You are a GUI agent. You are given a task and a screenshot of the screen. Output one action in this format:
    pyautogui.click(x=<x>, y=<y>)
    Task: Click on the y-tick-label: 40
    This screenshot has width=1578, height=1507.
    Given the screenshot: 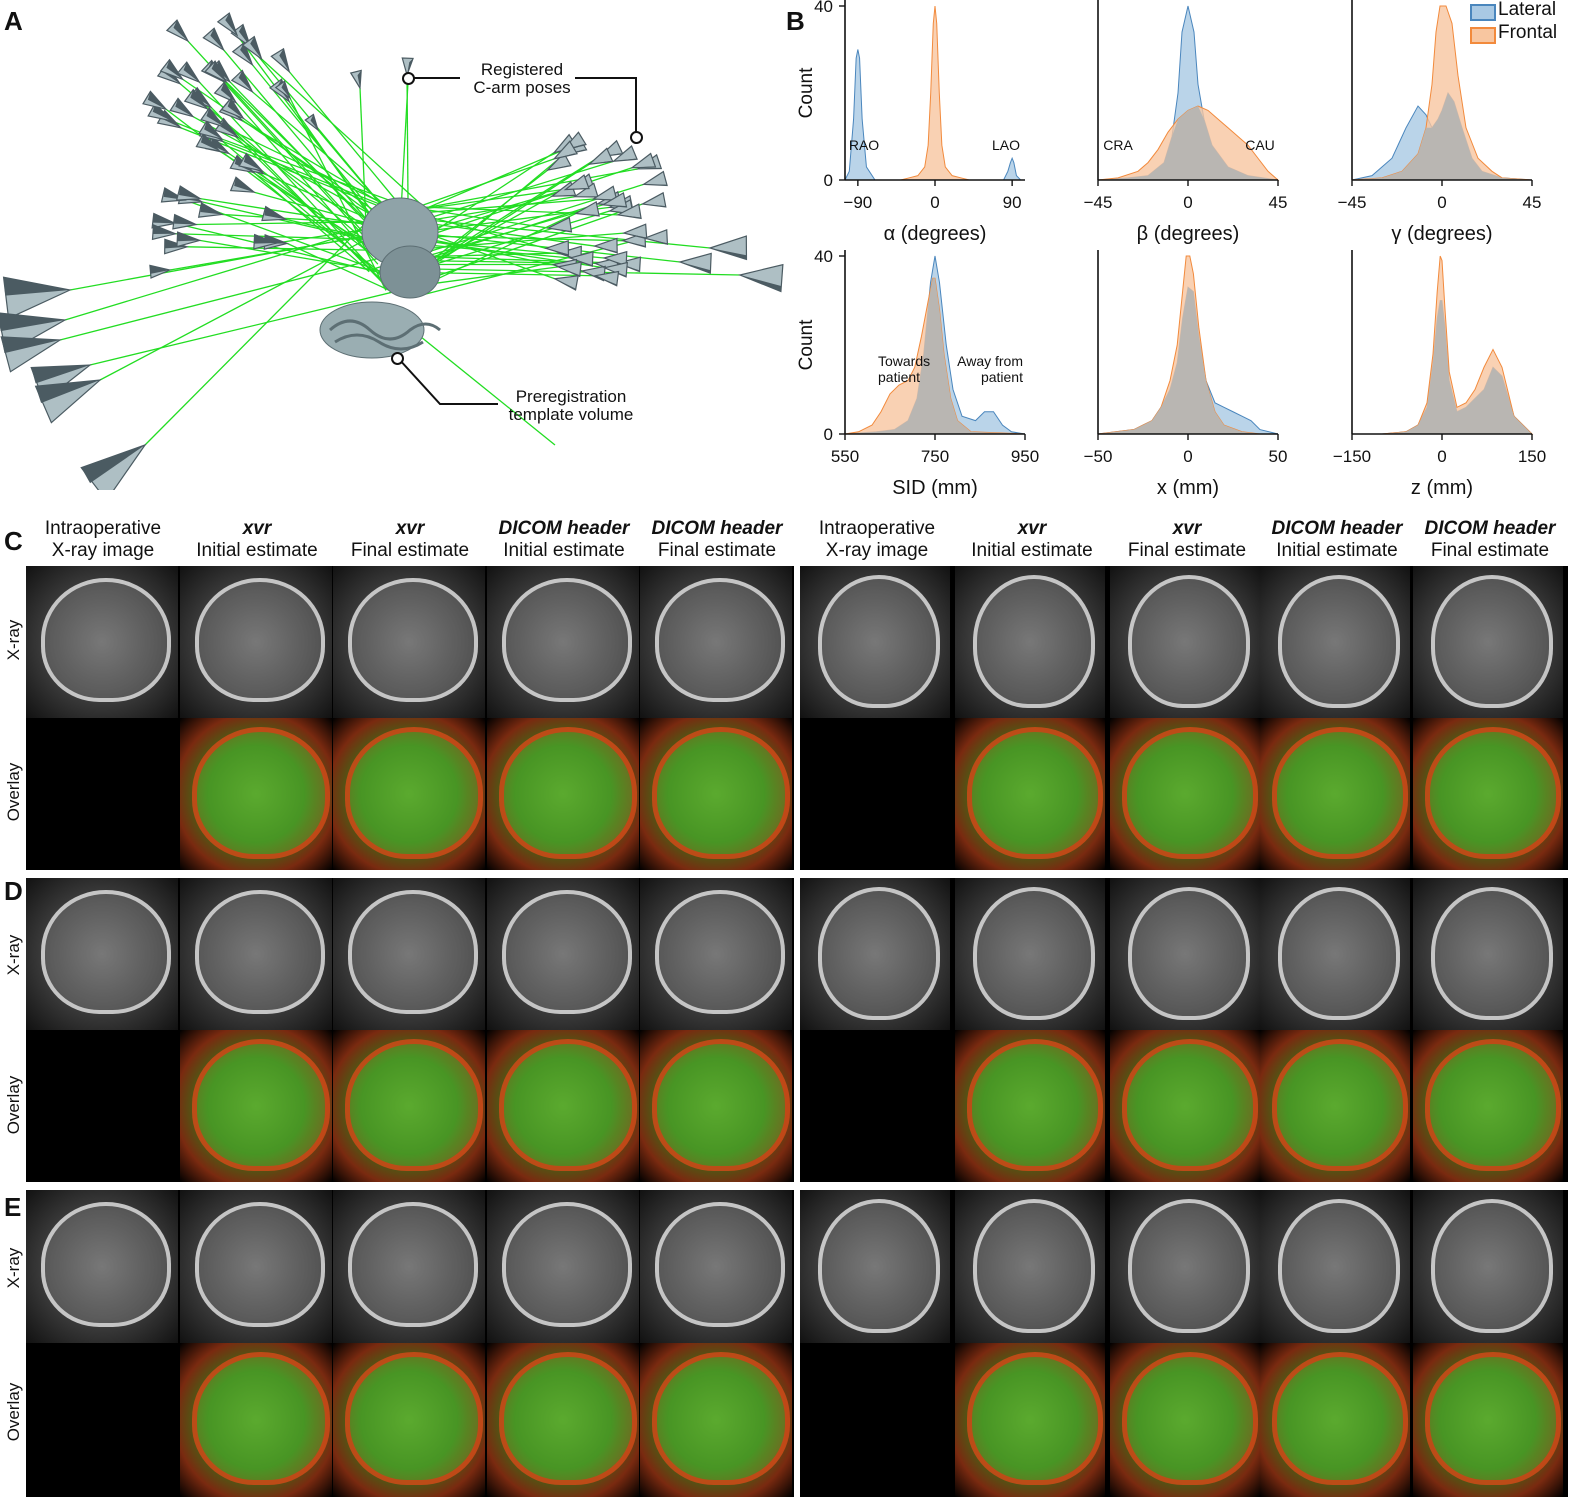 What is the action you would take?
    pyautogui.click(x=823, y=256)
    